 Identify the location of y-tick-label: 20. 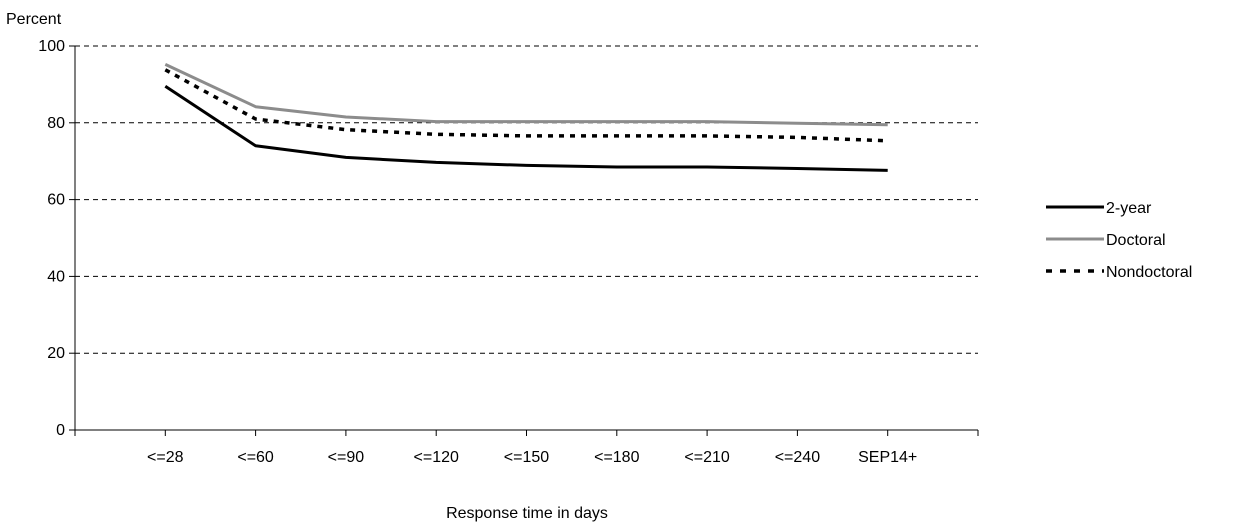
(56, 353).